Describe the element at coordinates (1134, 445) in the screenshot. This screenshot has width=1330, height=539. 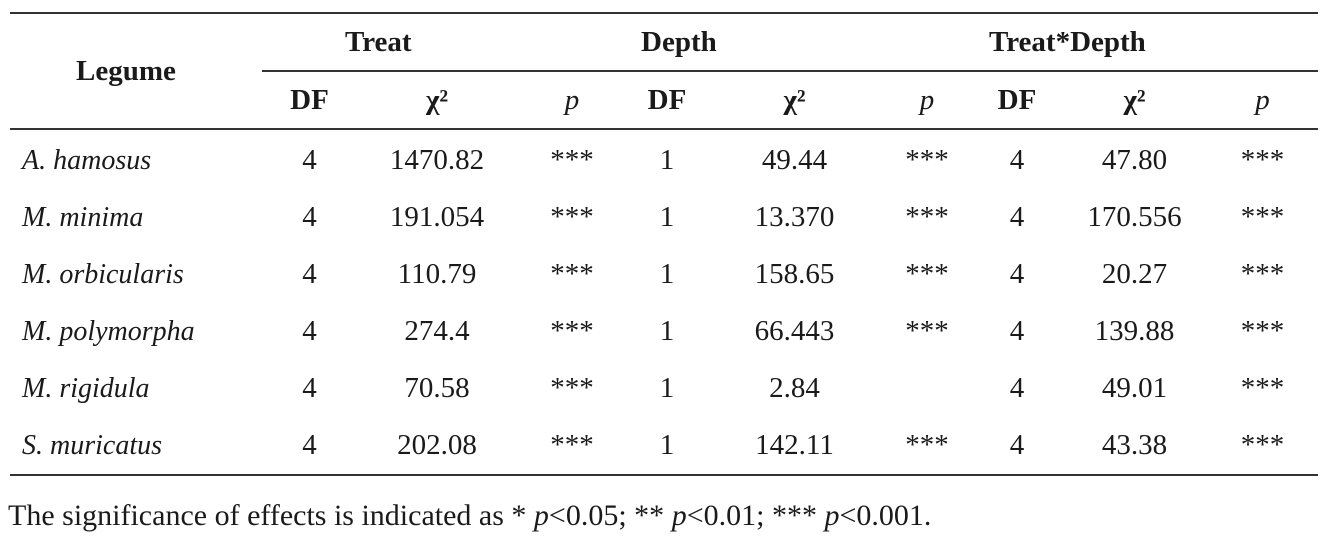
I see `cell-treat-depth-chi2: 43.38` at that location.